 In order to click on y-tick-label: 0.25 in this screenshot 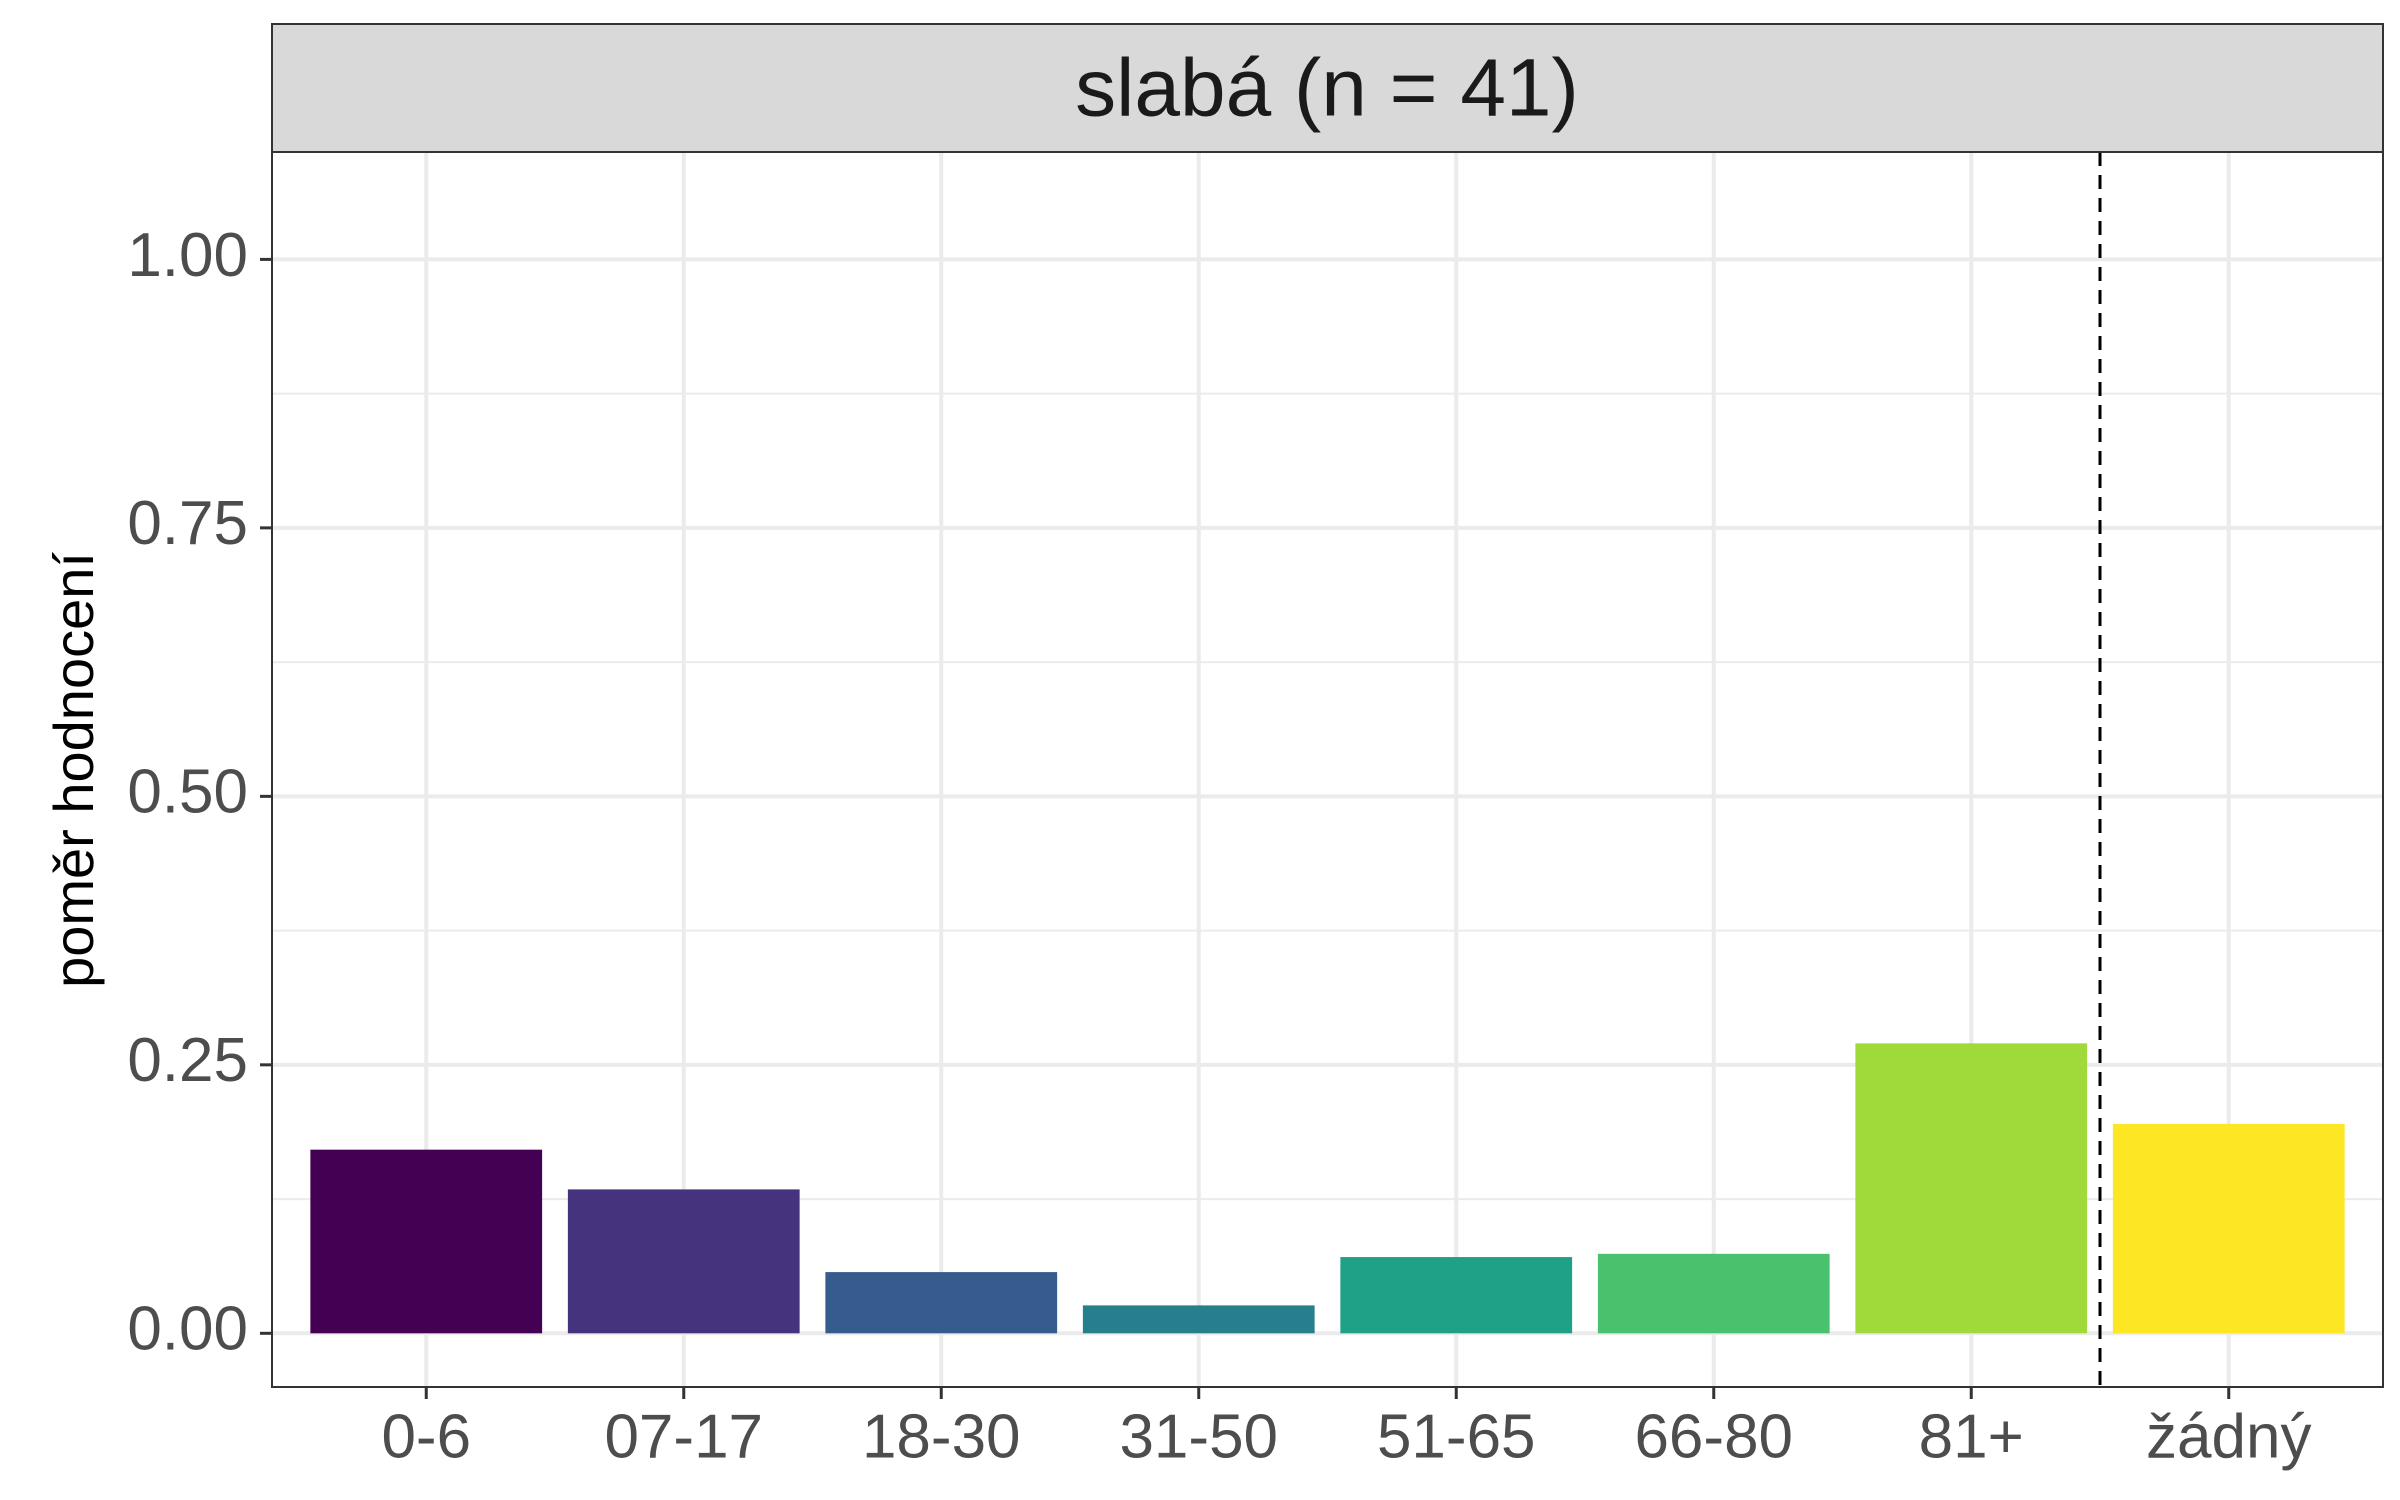, I will do `click(187, 1060)`.